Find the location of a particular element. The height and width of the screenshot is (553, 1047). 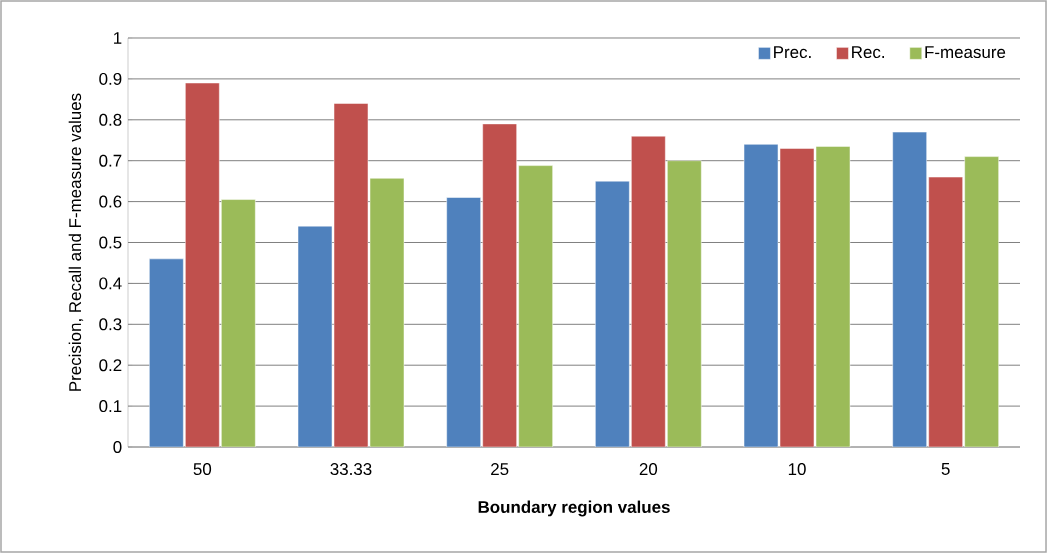

y-tick-label: 0.2 is located at coordinates (110, 365).